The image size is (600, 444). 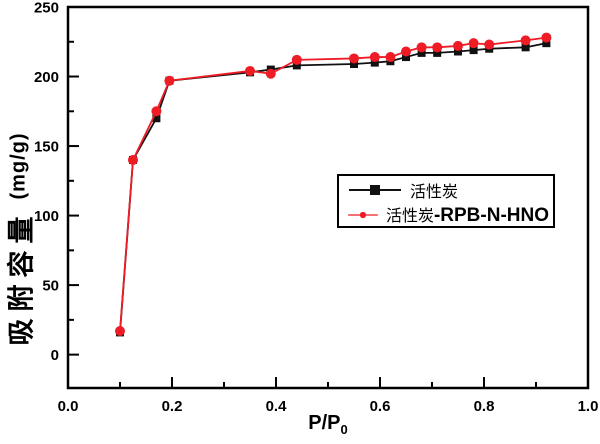 I want to click on y-tick-label: 250, so click(x=46, y=8).